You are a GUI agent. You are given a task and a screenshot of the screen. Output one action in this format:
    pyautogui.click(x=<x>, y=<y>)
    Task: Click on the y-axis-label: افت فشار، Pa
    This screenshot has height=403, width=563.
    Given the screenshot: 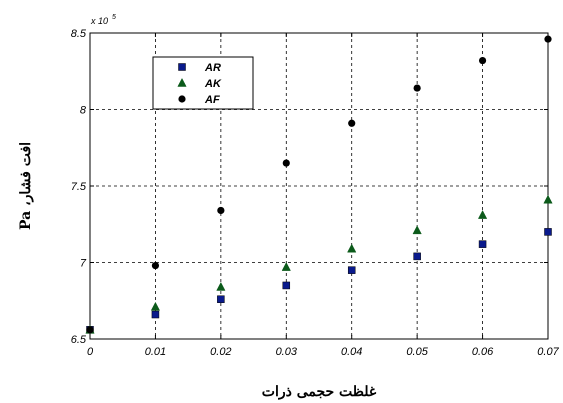 What is the action you would take?
    pyautogui.click(x=26, y=186)
    